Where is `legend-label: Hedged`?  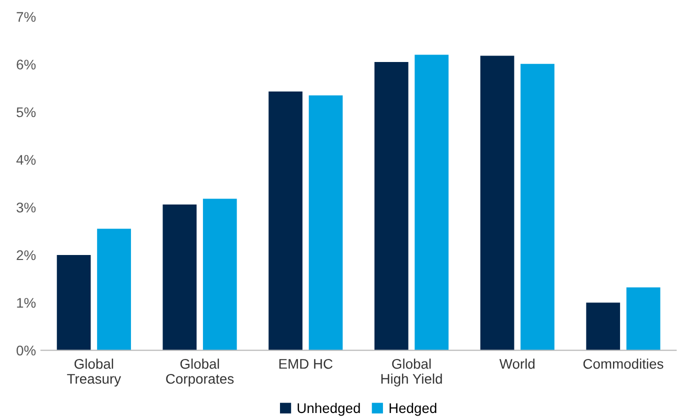 legend-label: Hedged is located at coordinates (413, 409).